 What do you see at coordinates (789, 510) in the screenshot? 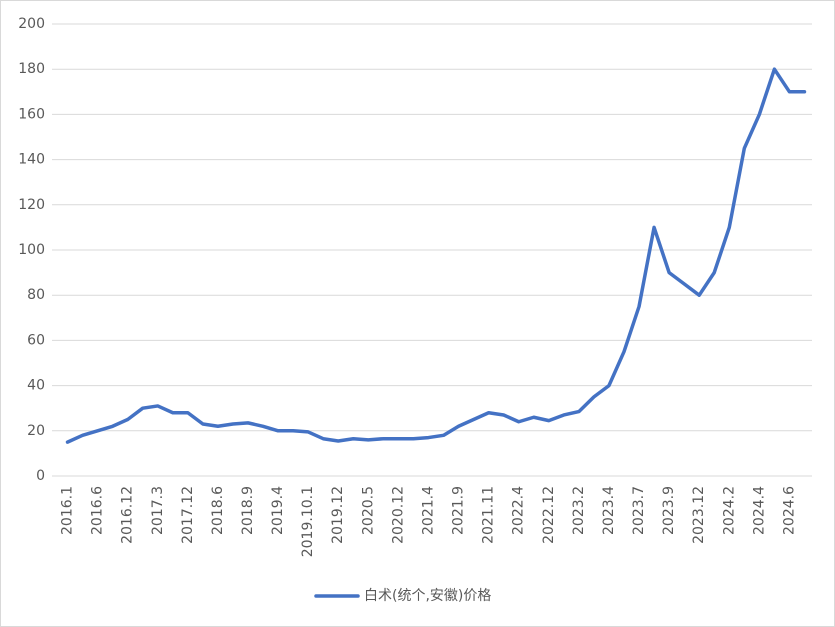
I see `x-tick-label: 2024.6` at bounding box center [789, 510].